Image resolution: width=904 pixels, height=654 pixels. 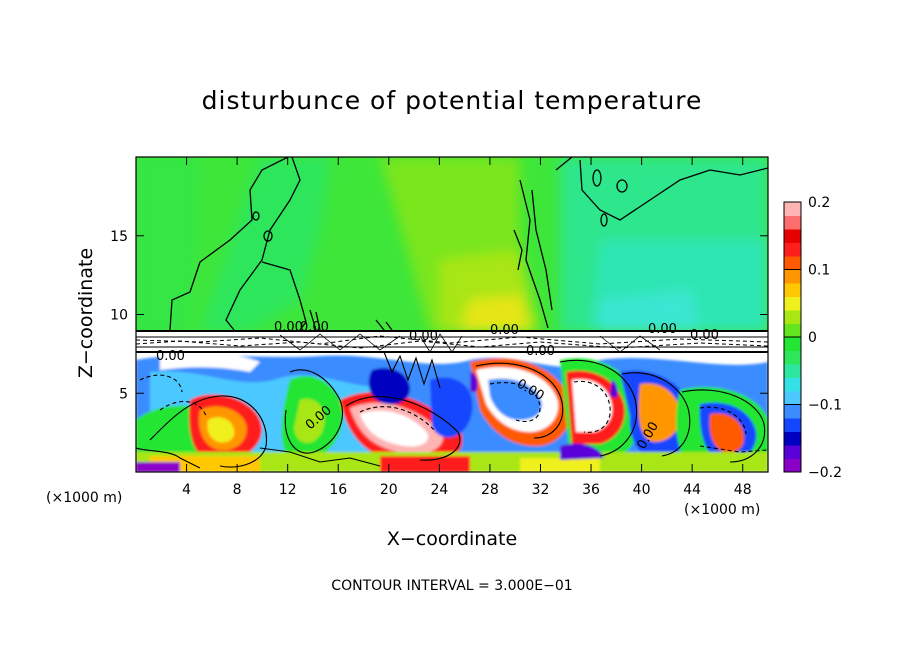 I want to click on colorbar-tick-label: 0.2, so click(x=819, y=203).